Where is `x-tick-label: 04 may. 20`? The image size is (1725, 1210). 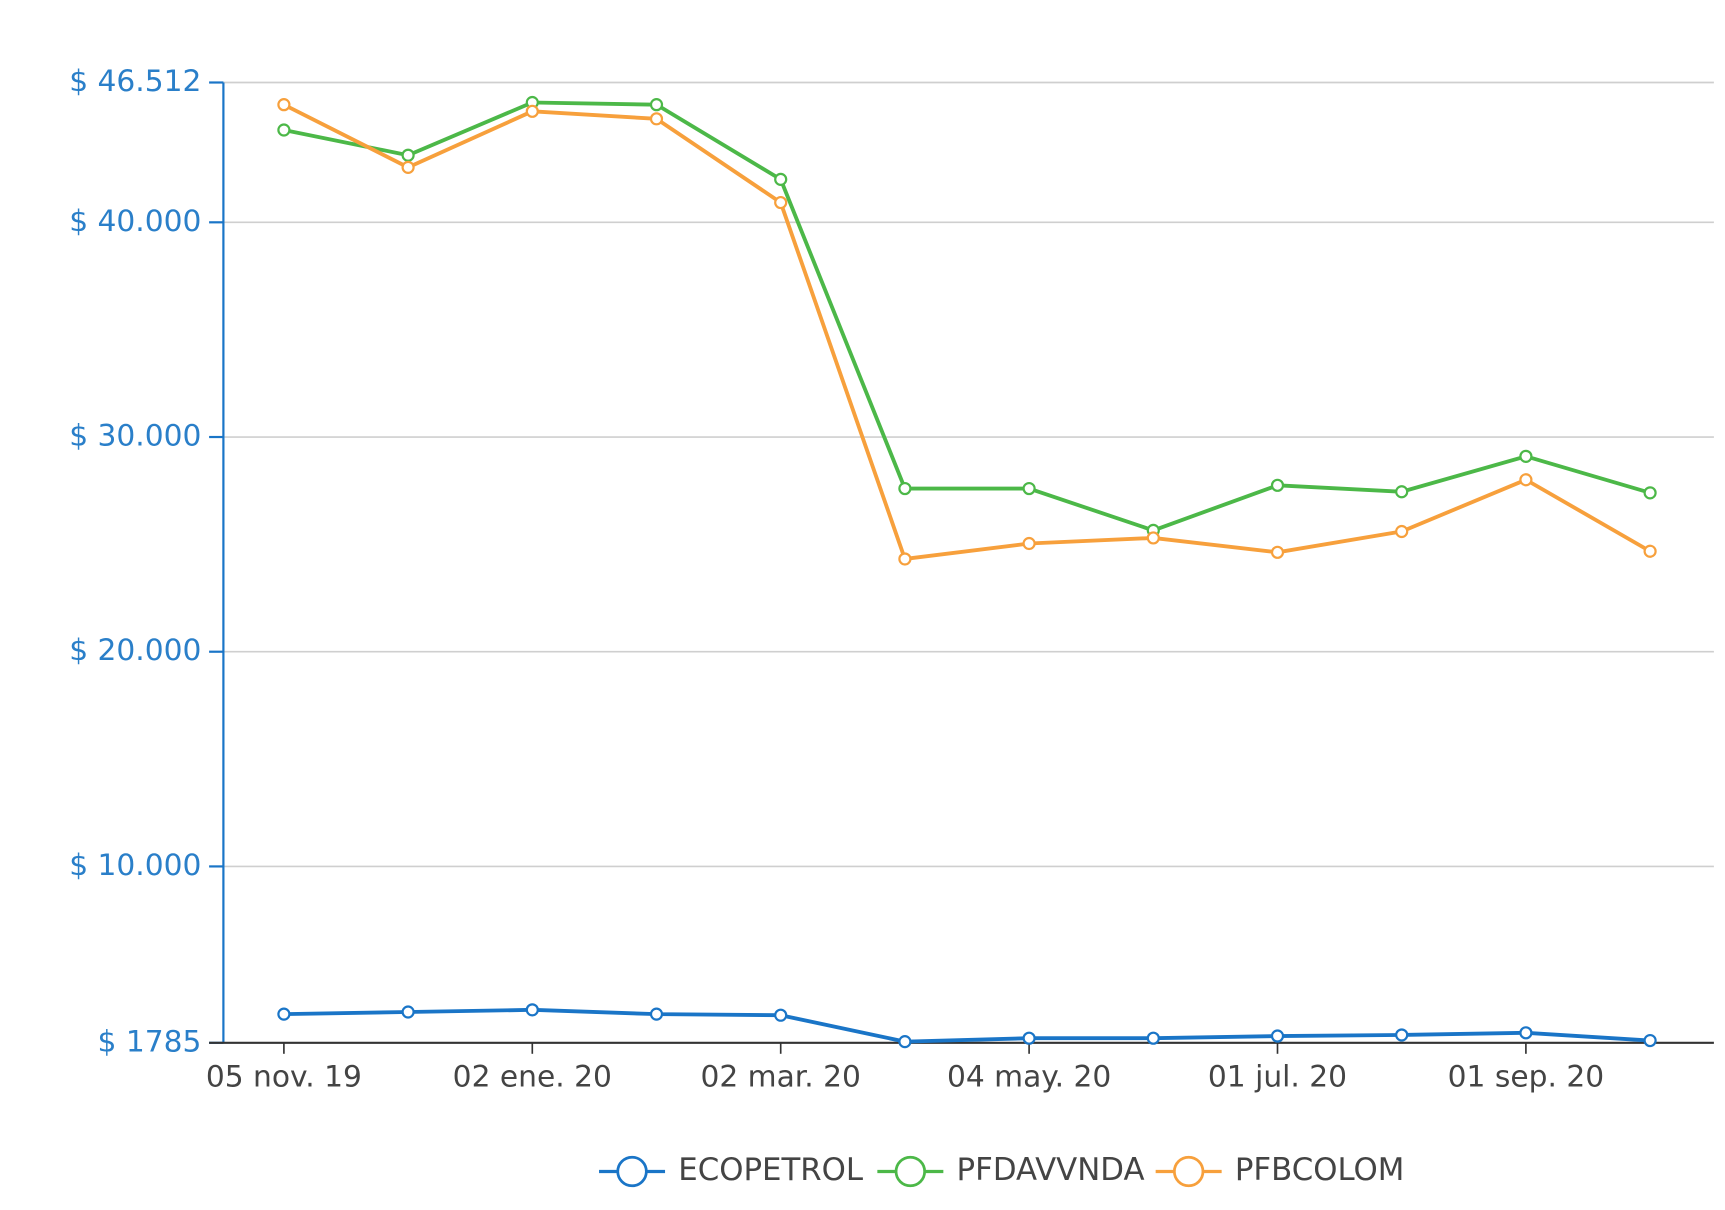 x-tick-label: 04 may. 20 is located at coordinates (1029, 1077).